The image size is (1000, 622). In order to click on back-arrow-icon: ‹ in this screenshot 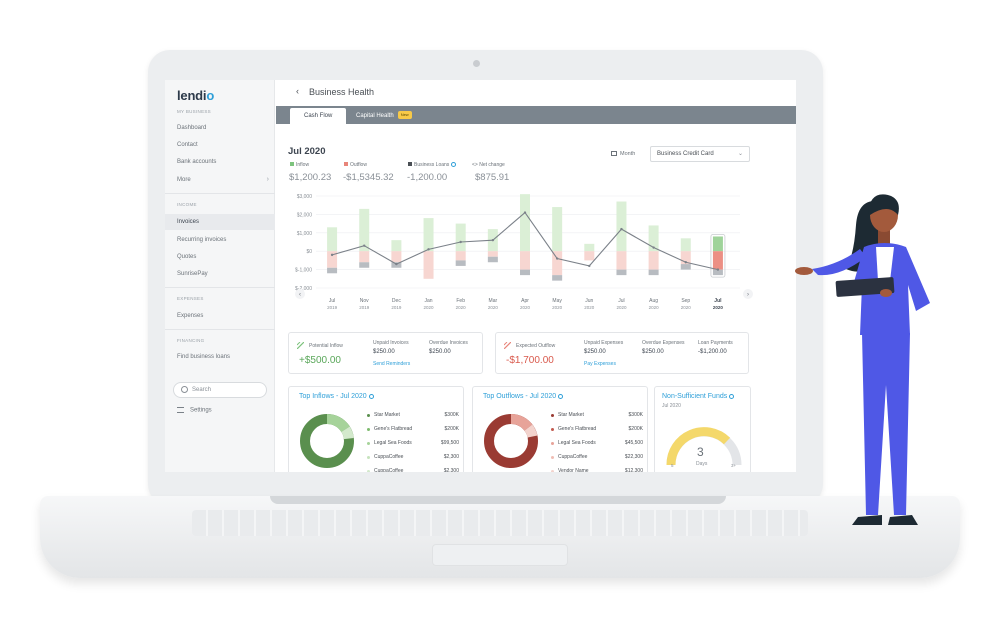, I will do `click(297, 91)`.